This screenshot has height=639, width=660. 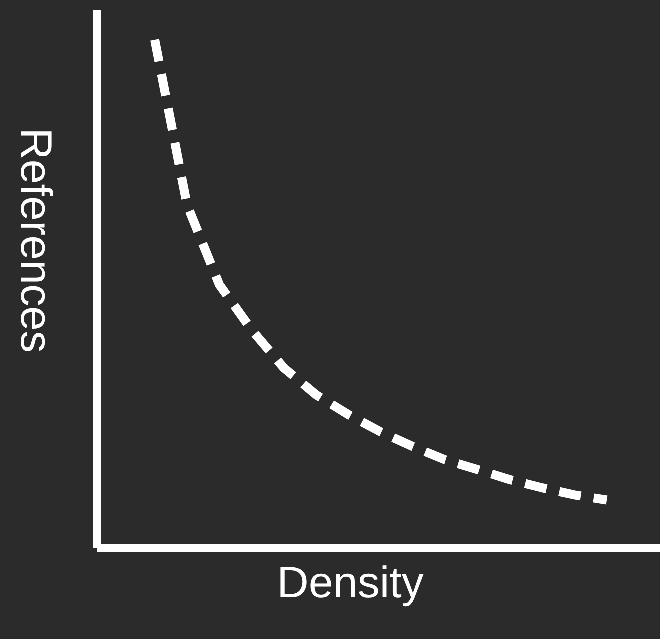 What do you see at coordinates (350, 583) in the screenshot?
I see `x-axis-title: Density` at bounding box center [350, 583].